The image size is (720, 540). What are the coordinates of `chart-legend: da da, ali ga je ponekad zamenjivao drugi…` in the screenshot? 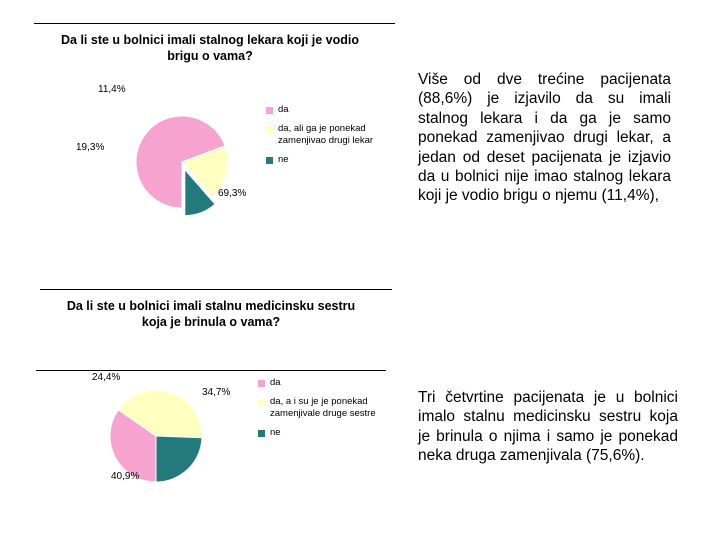 It's located at (319, 138).